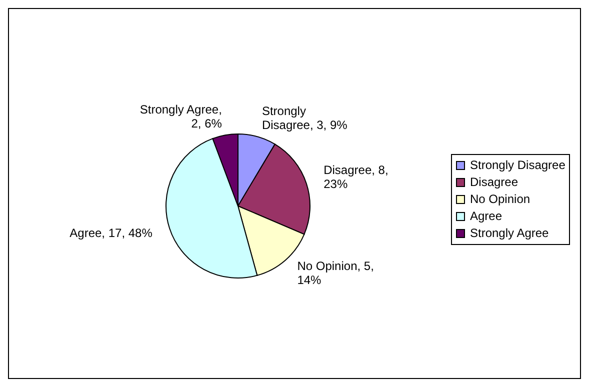 This screenshot has height=387, width=589. What do you see at coordinates (494, 182) in the screenshot?
I see `legend-label: Disagree` at bounding box center [494, 182].